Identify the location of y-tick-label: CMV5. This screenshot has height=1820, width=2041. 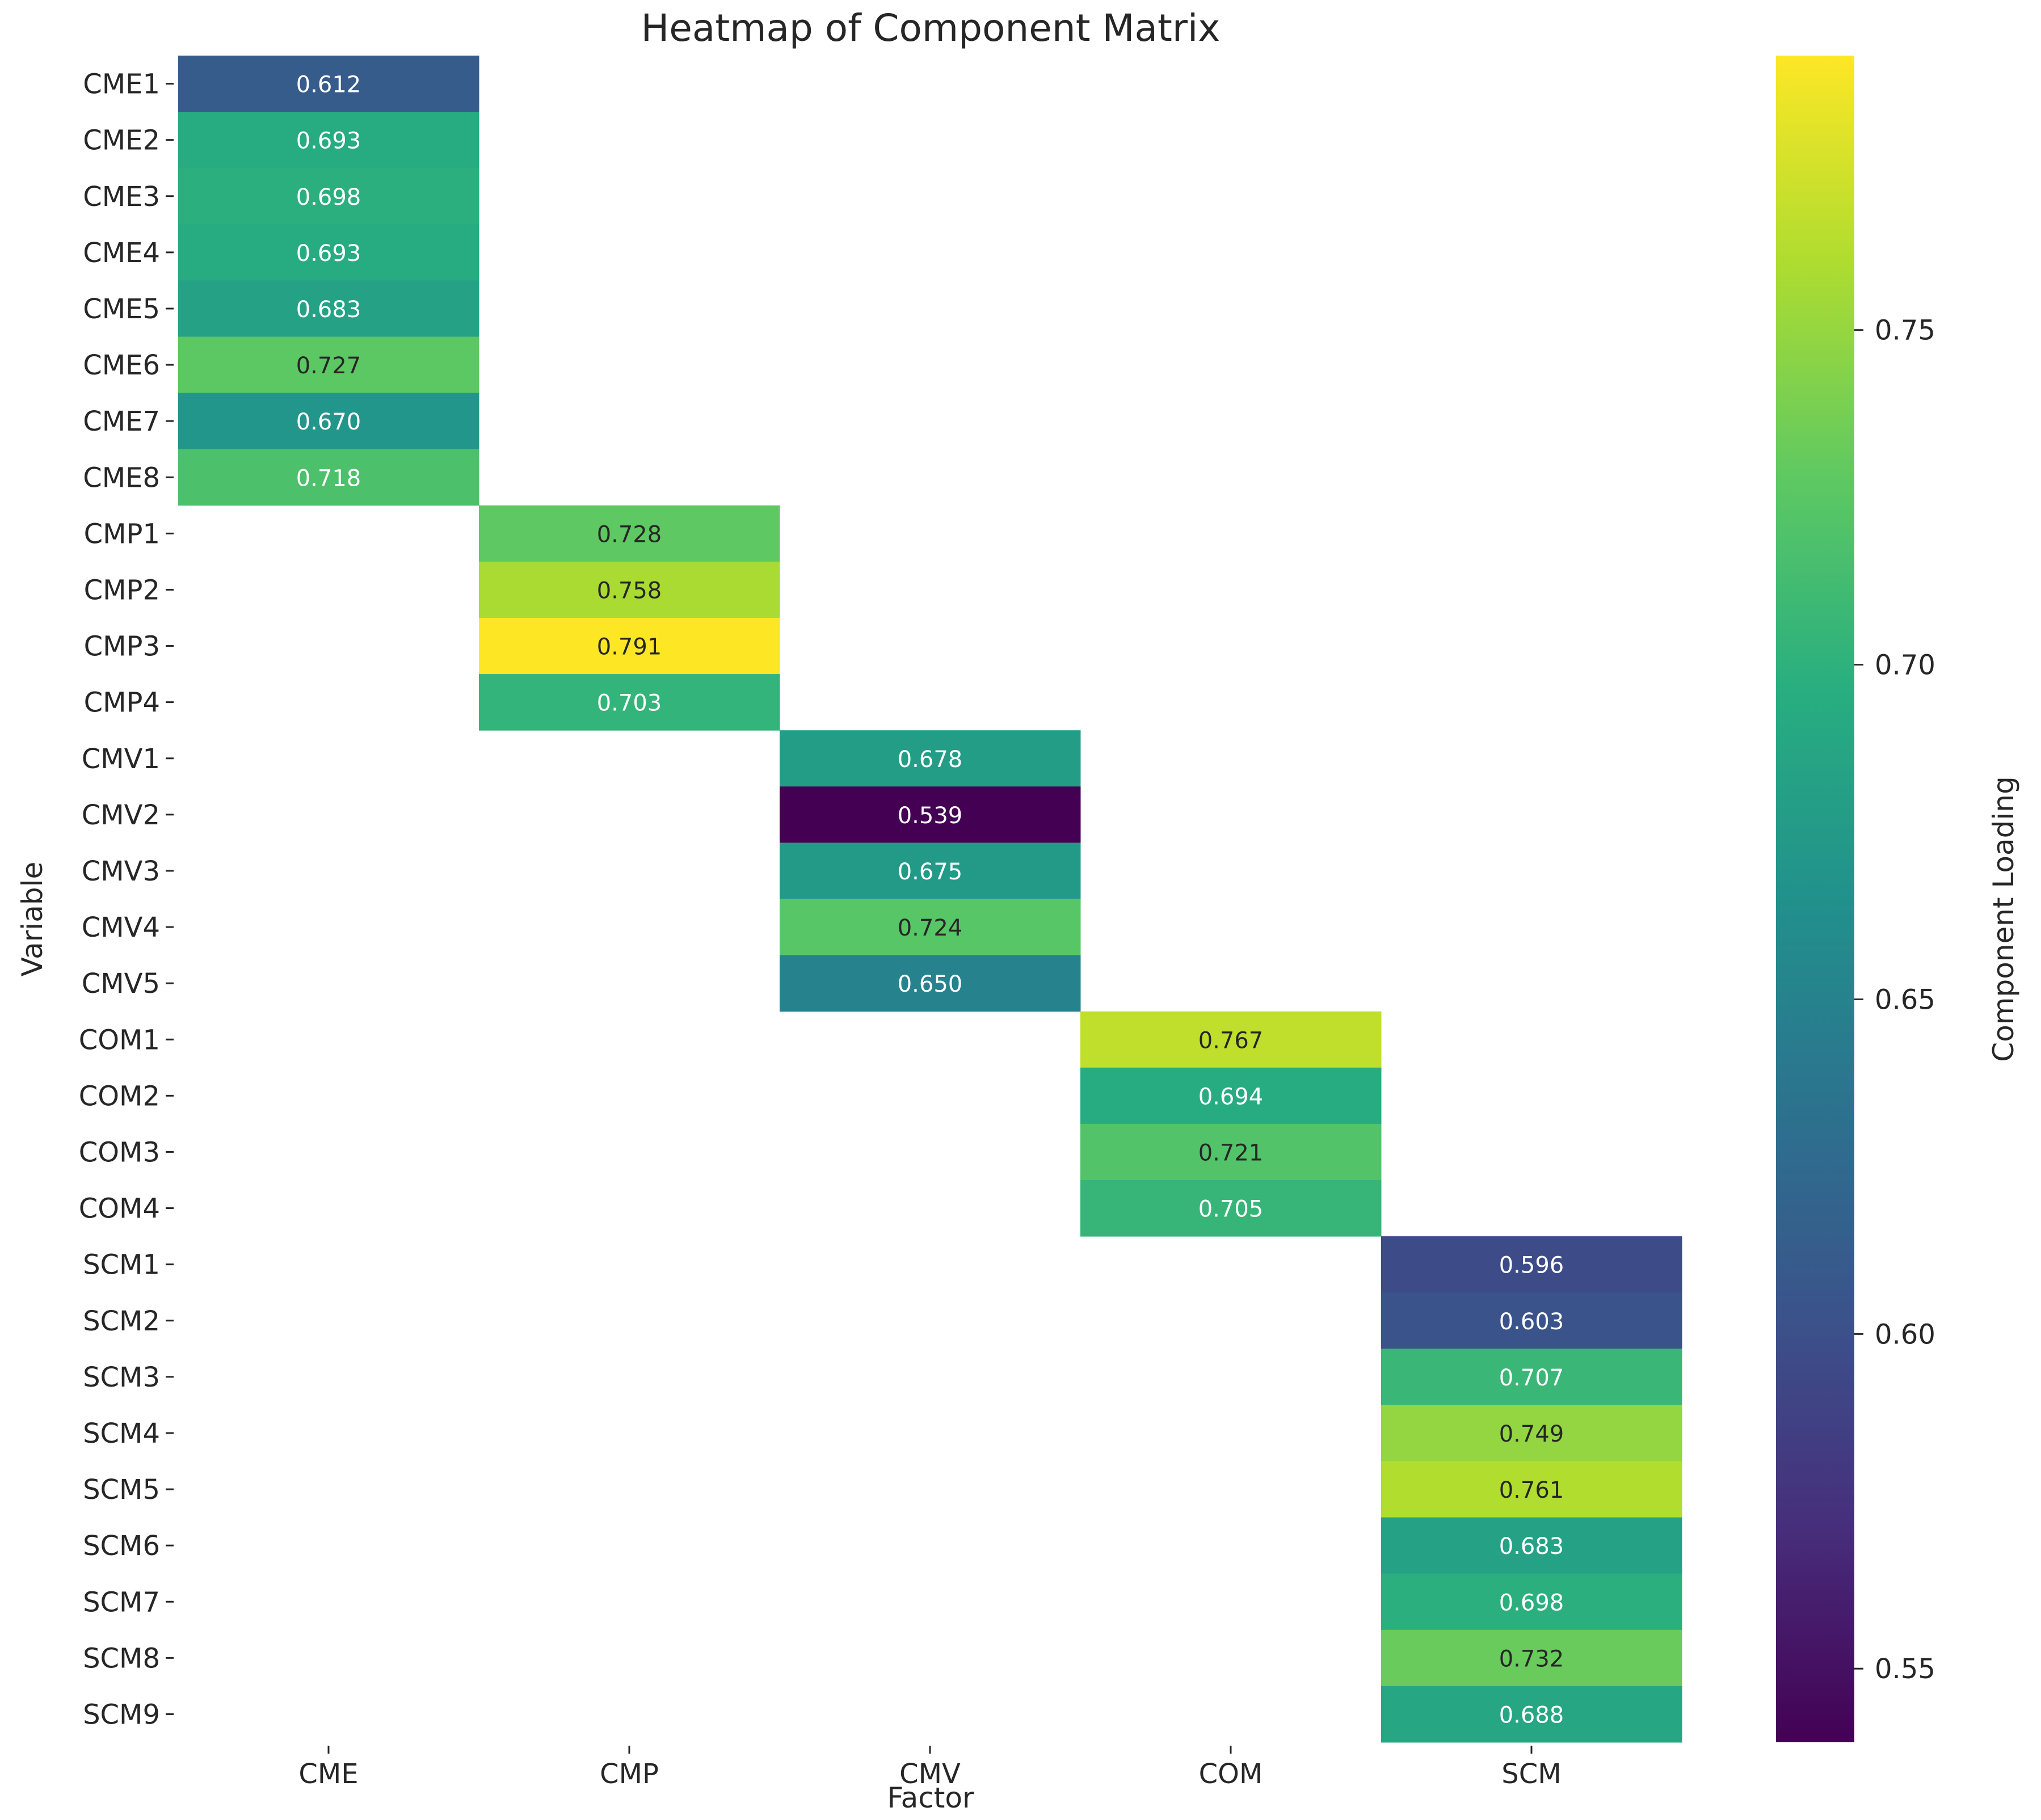
(121, 984).